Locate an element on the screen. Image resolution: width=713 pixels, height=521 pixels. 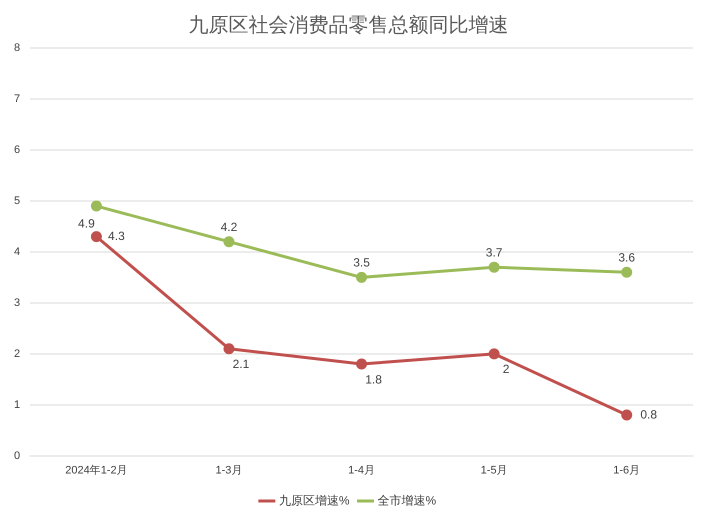
x-tick-label: 1-6月 is located at coordinates (626, 470).